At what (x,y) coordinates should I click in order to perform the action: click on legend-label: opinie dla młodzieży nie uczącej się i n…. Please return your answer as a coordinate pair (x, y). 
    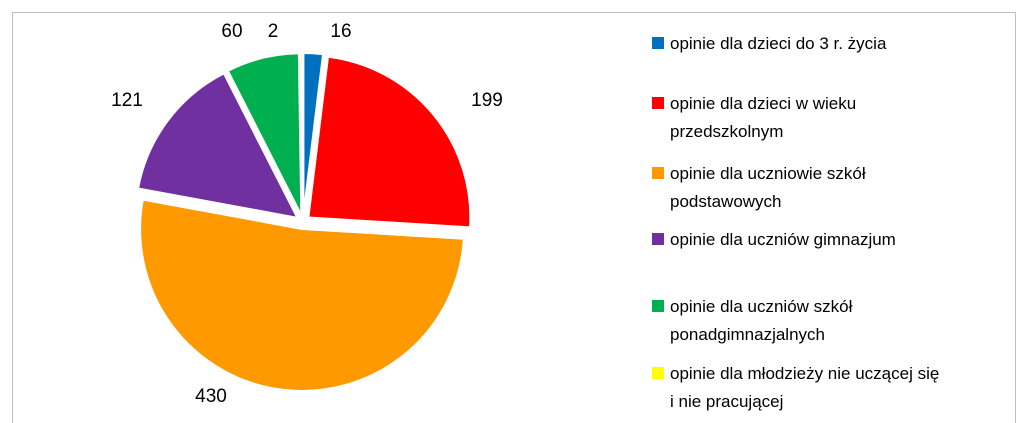
    Looking at the image, I should click on (805, 387).